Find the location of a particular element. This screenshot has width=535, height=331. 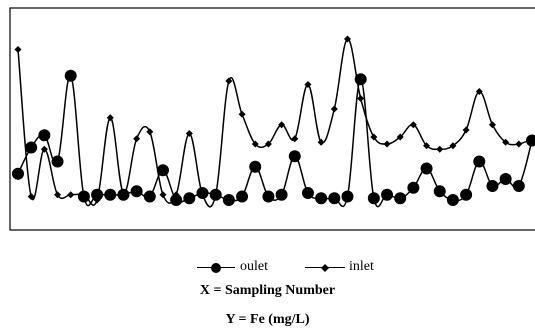

y-axis-caption: Y = Fe (mg/L) is located at coordinates (267, 319).